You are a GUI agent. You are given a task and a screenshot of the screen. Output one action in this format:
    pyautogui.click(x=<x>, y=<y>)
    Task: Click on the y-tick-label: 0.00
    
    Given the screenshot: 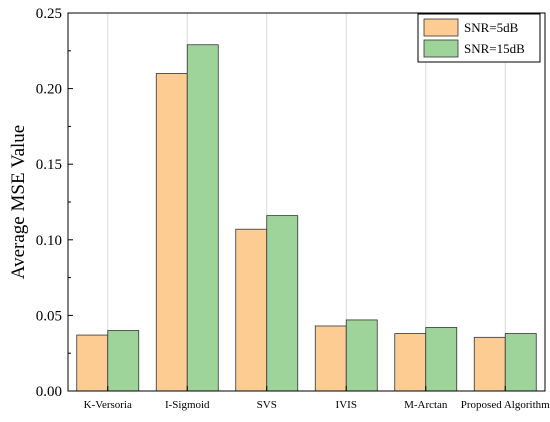 What is the action you would take?
    pyautogui.click(x=49, y=392)
    